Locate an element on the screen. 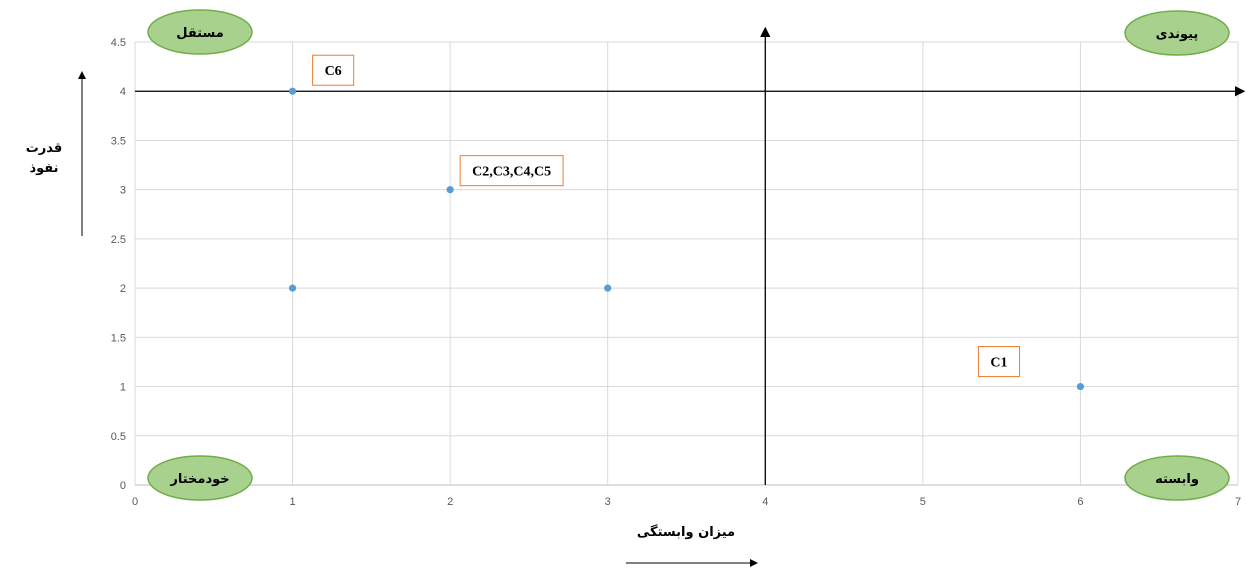 The height and width of the screenshot is (569, 1246). quadrant-badge-top-right is located at coordinates (1177, 33).